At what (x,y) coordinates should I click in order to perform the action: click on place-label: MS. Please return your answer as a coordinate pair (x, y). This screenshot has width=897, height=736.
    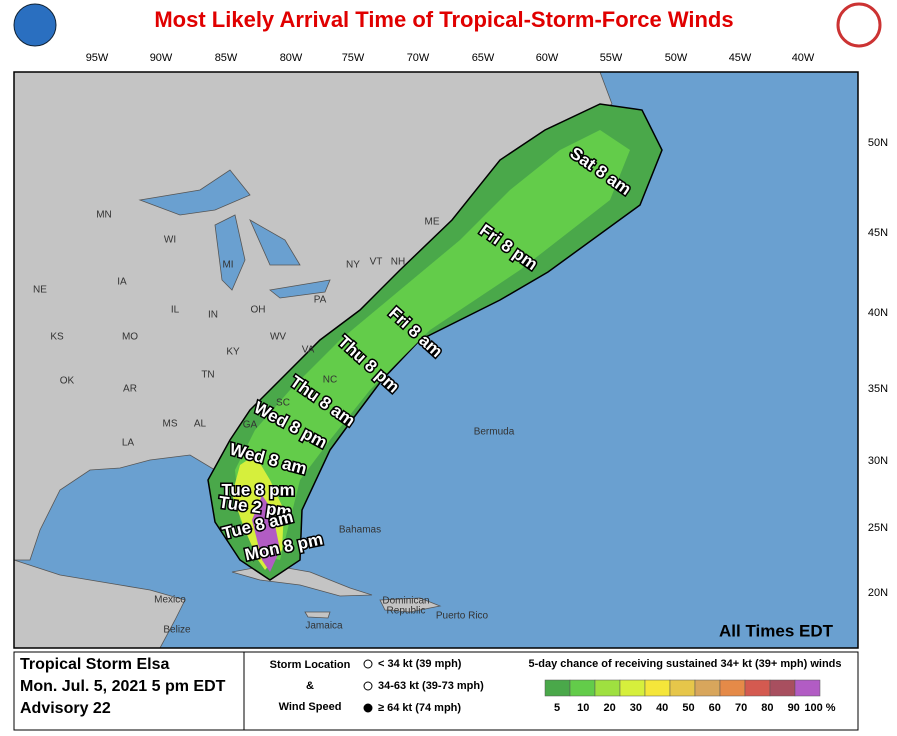
    Looking at the image, I should click on (170, 424).